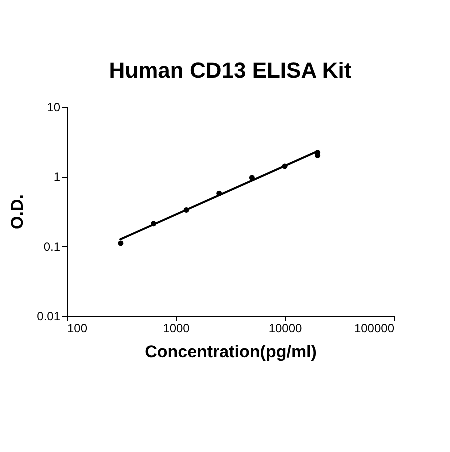 Image resolution: width=450 pixels, height=452 pixels. What do you see at coordinates (231, 352) in the screenshot?
I see `x-axis-title: Concentration(pg/ml)` at bounding box center [231, 352].